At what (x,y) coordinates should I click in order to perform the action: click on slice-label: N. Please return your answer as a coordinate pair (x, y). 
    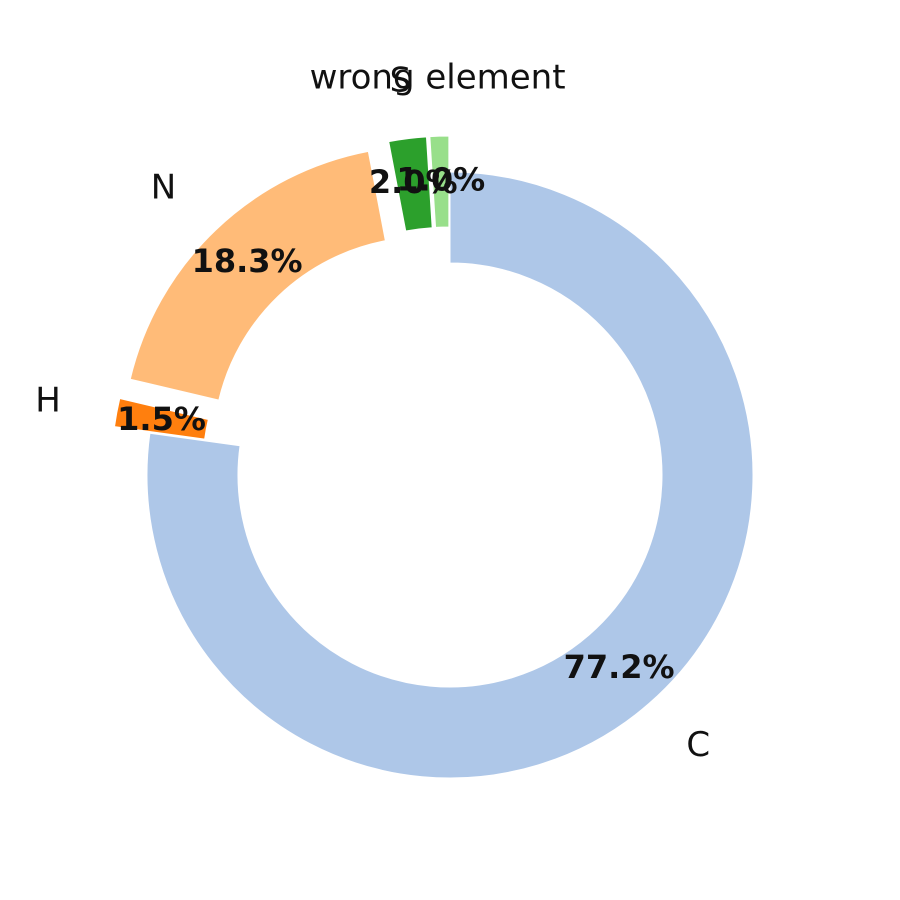
    Looking at the image, I should click on (163, 187).